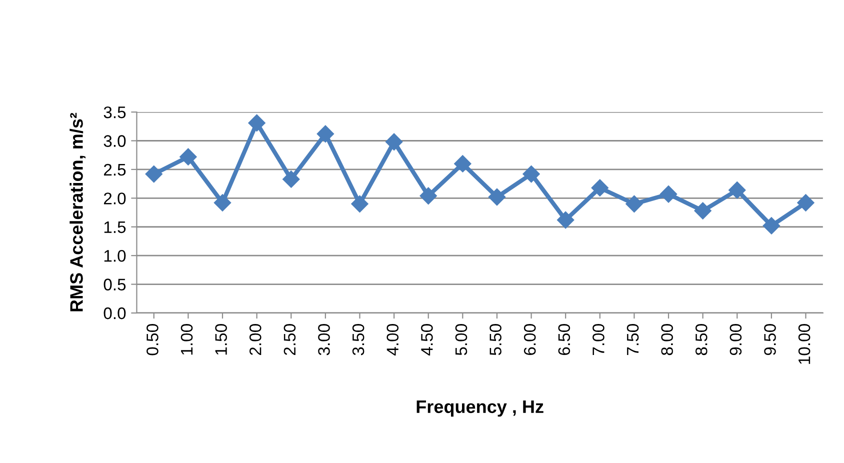  I want to click on x-tick-label: 2.50, so click(290, 339).